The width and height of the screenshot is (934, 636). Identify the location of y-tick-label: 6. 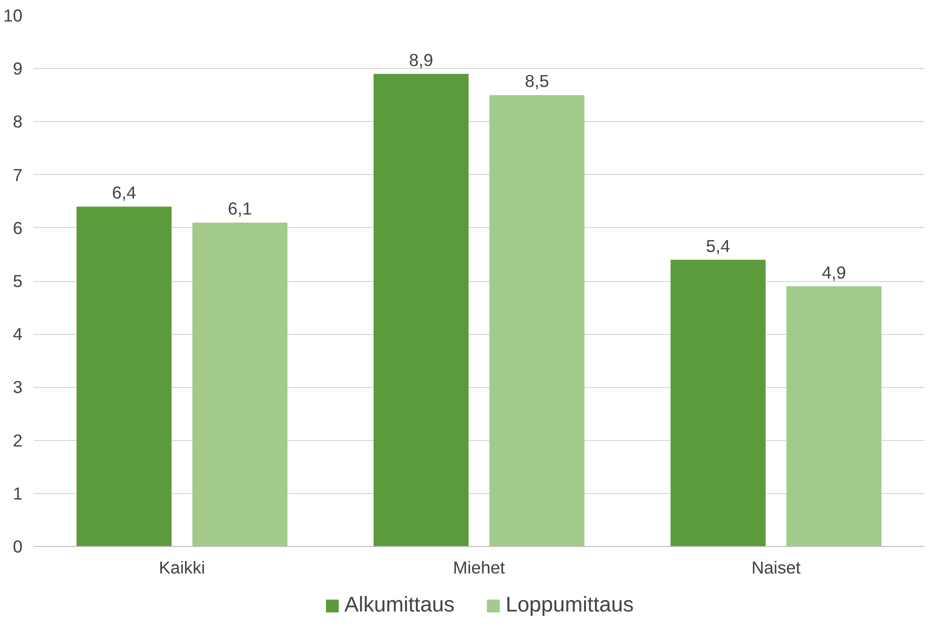
(17, 228).